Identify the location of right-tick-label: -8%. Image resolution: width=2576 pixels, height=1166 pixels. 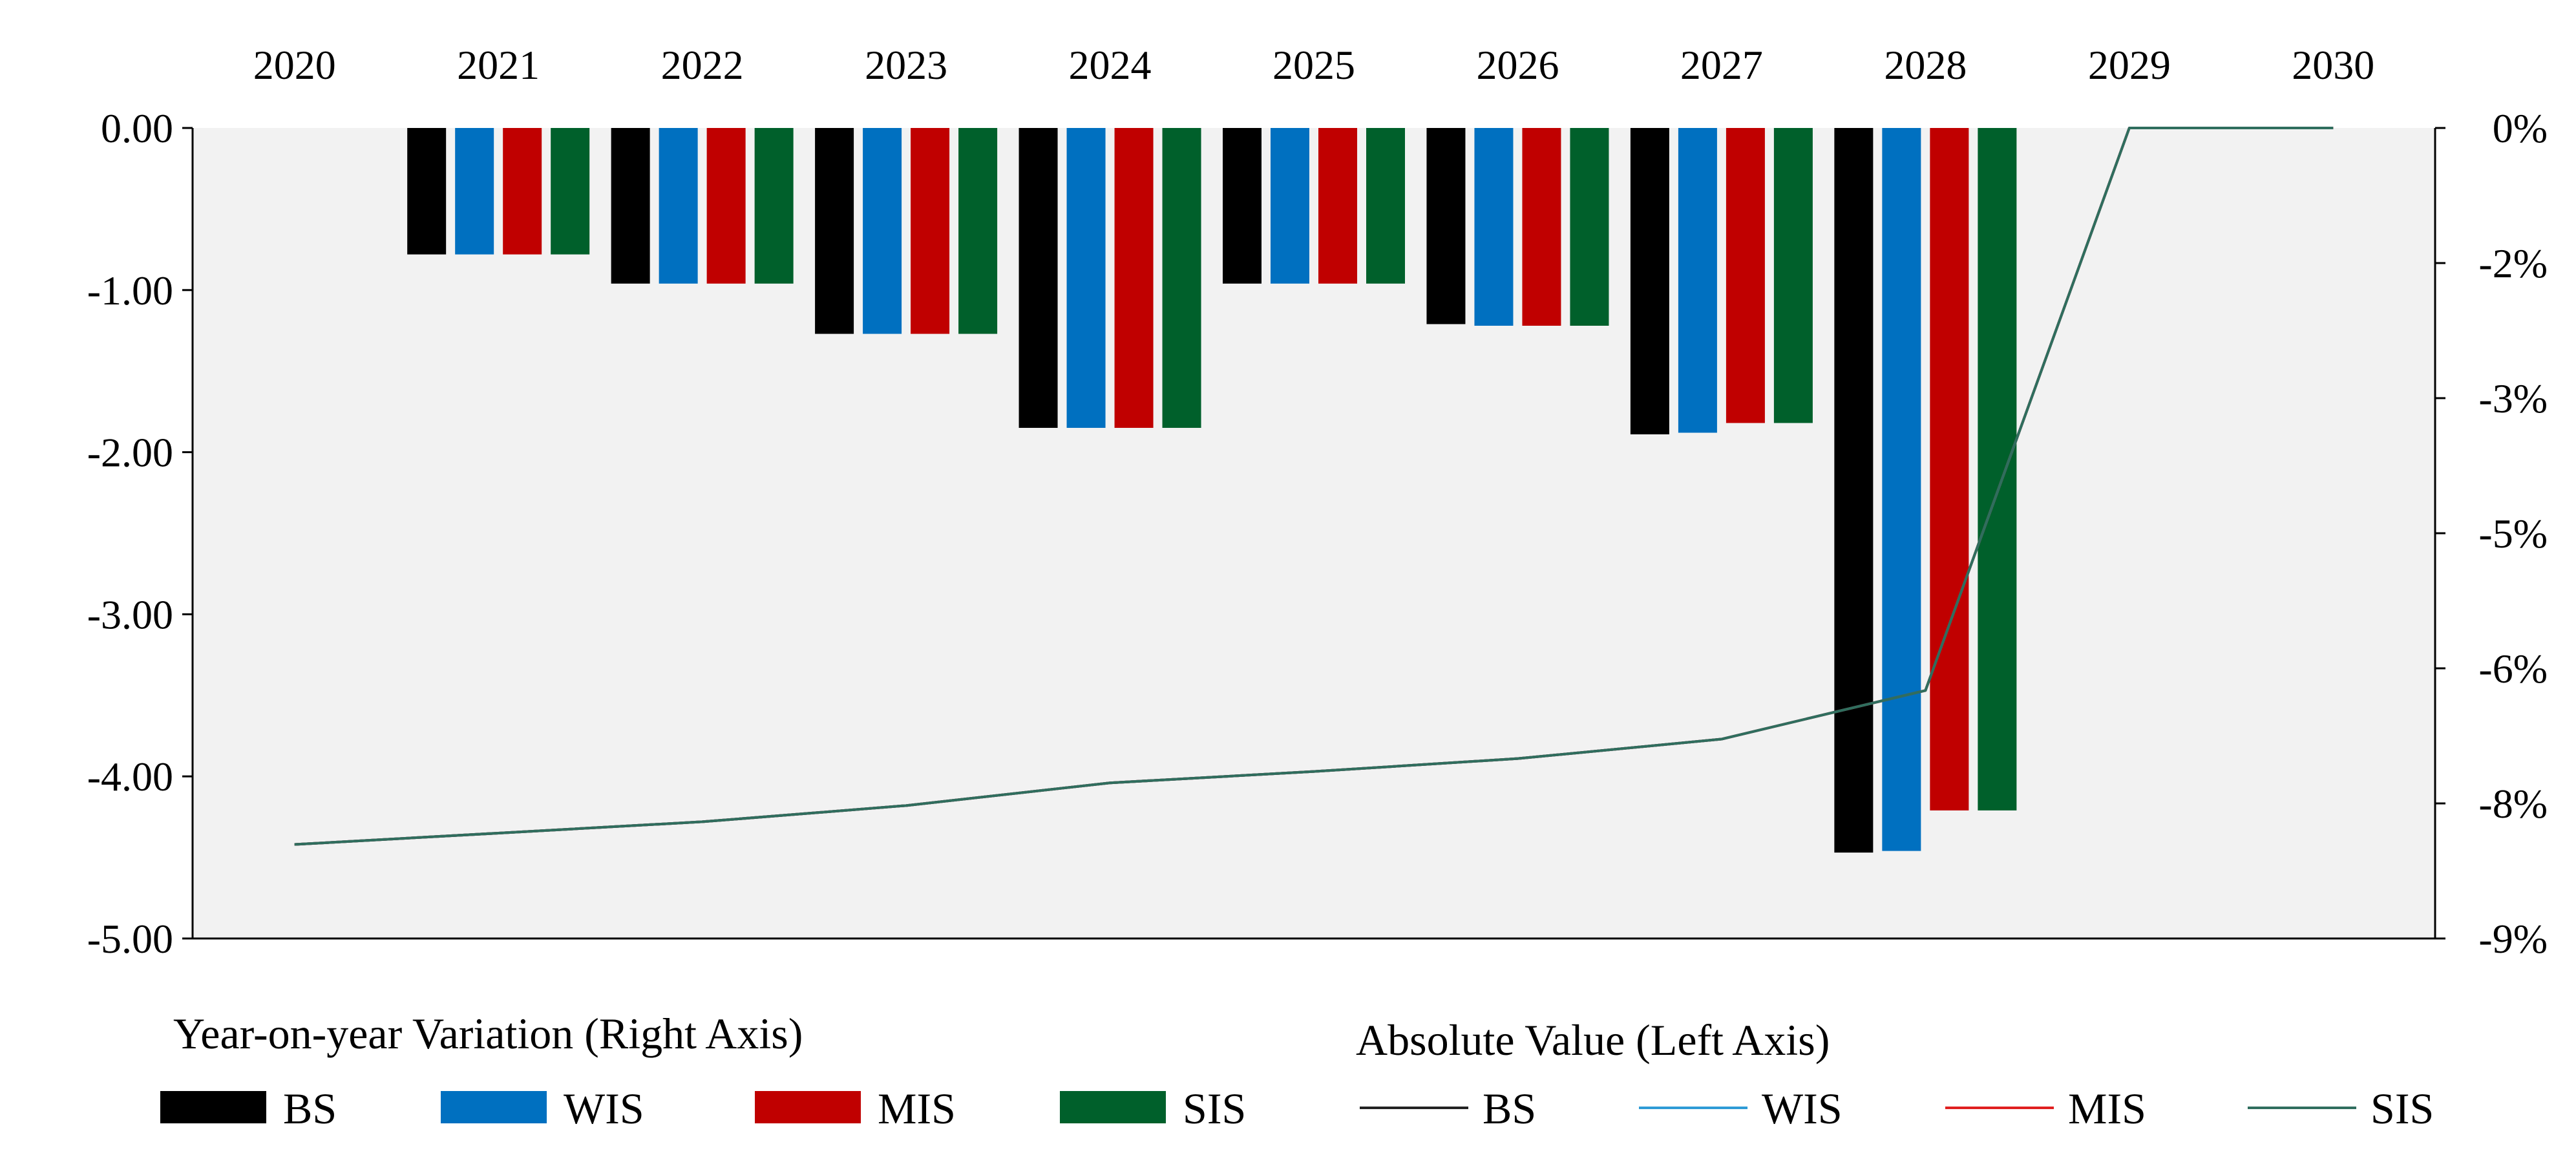
(2513, 804).